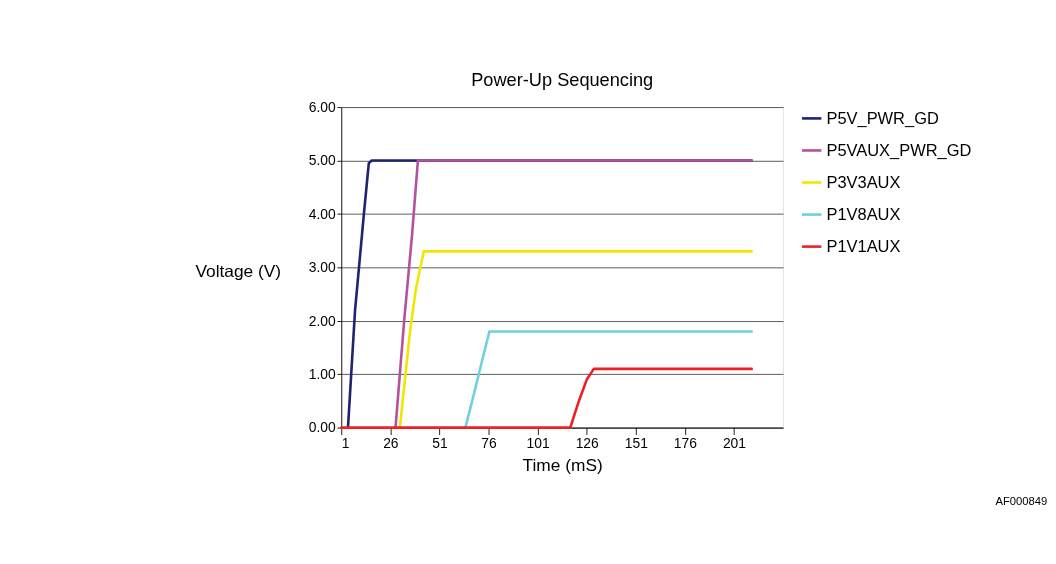  Describe the element at coordinates (322, 213) in the screenshot. I see `y-tick-label: 4.00` at that location.